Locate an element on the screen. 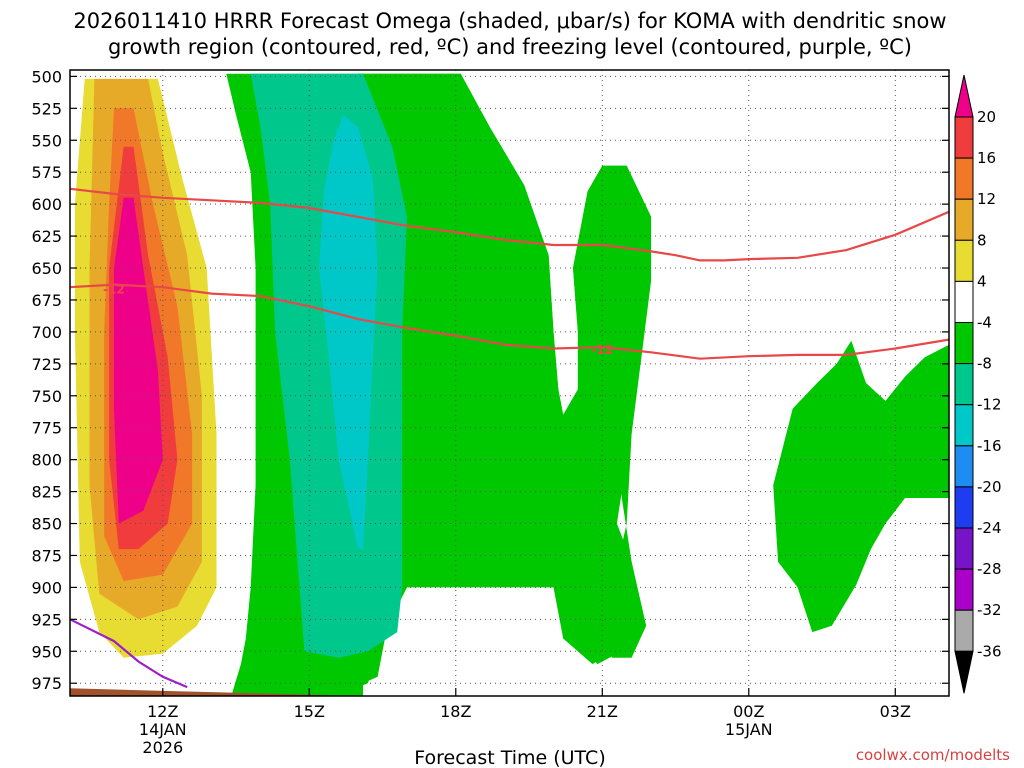 Image resolution: width=1024 pixels, height=768 pixels. colorbar-label--36: -36 is located at coordinates (989, 651).